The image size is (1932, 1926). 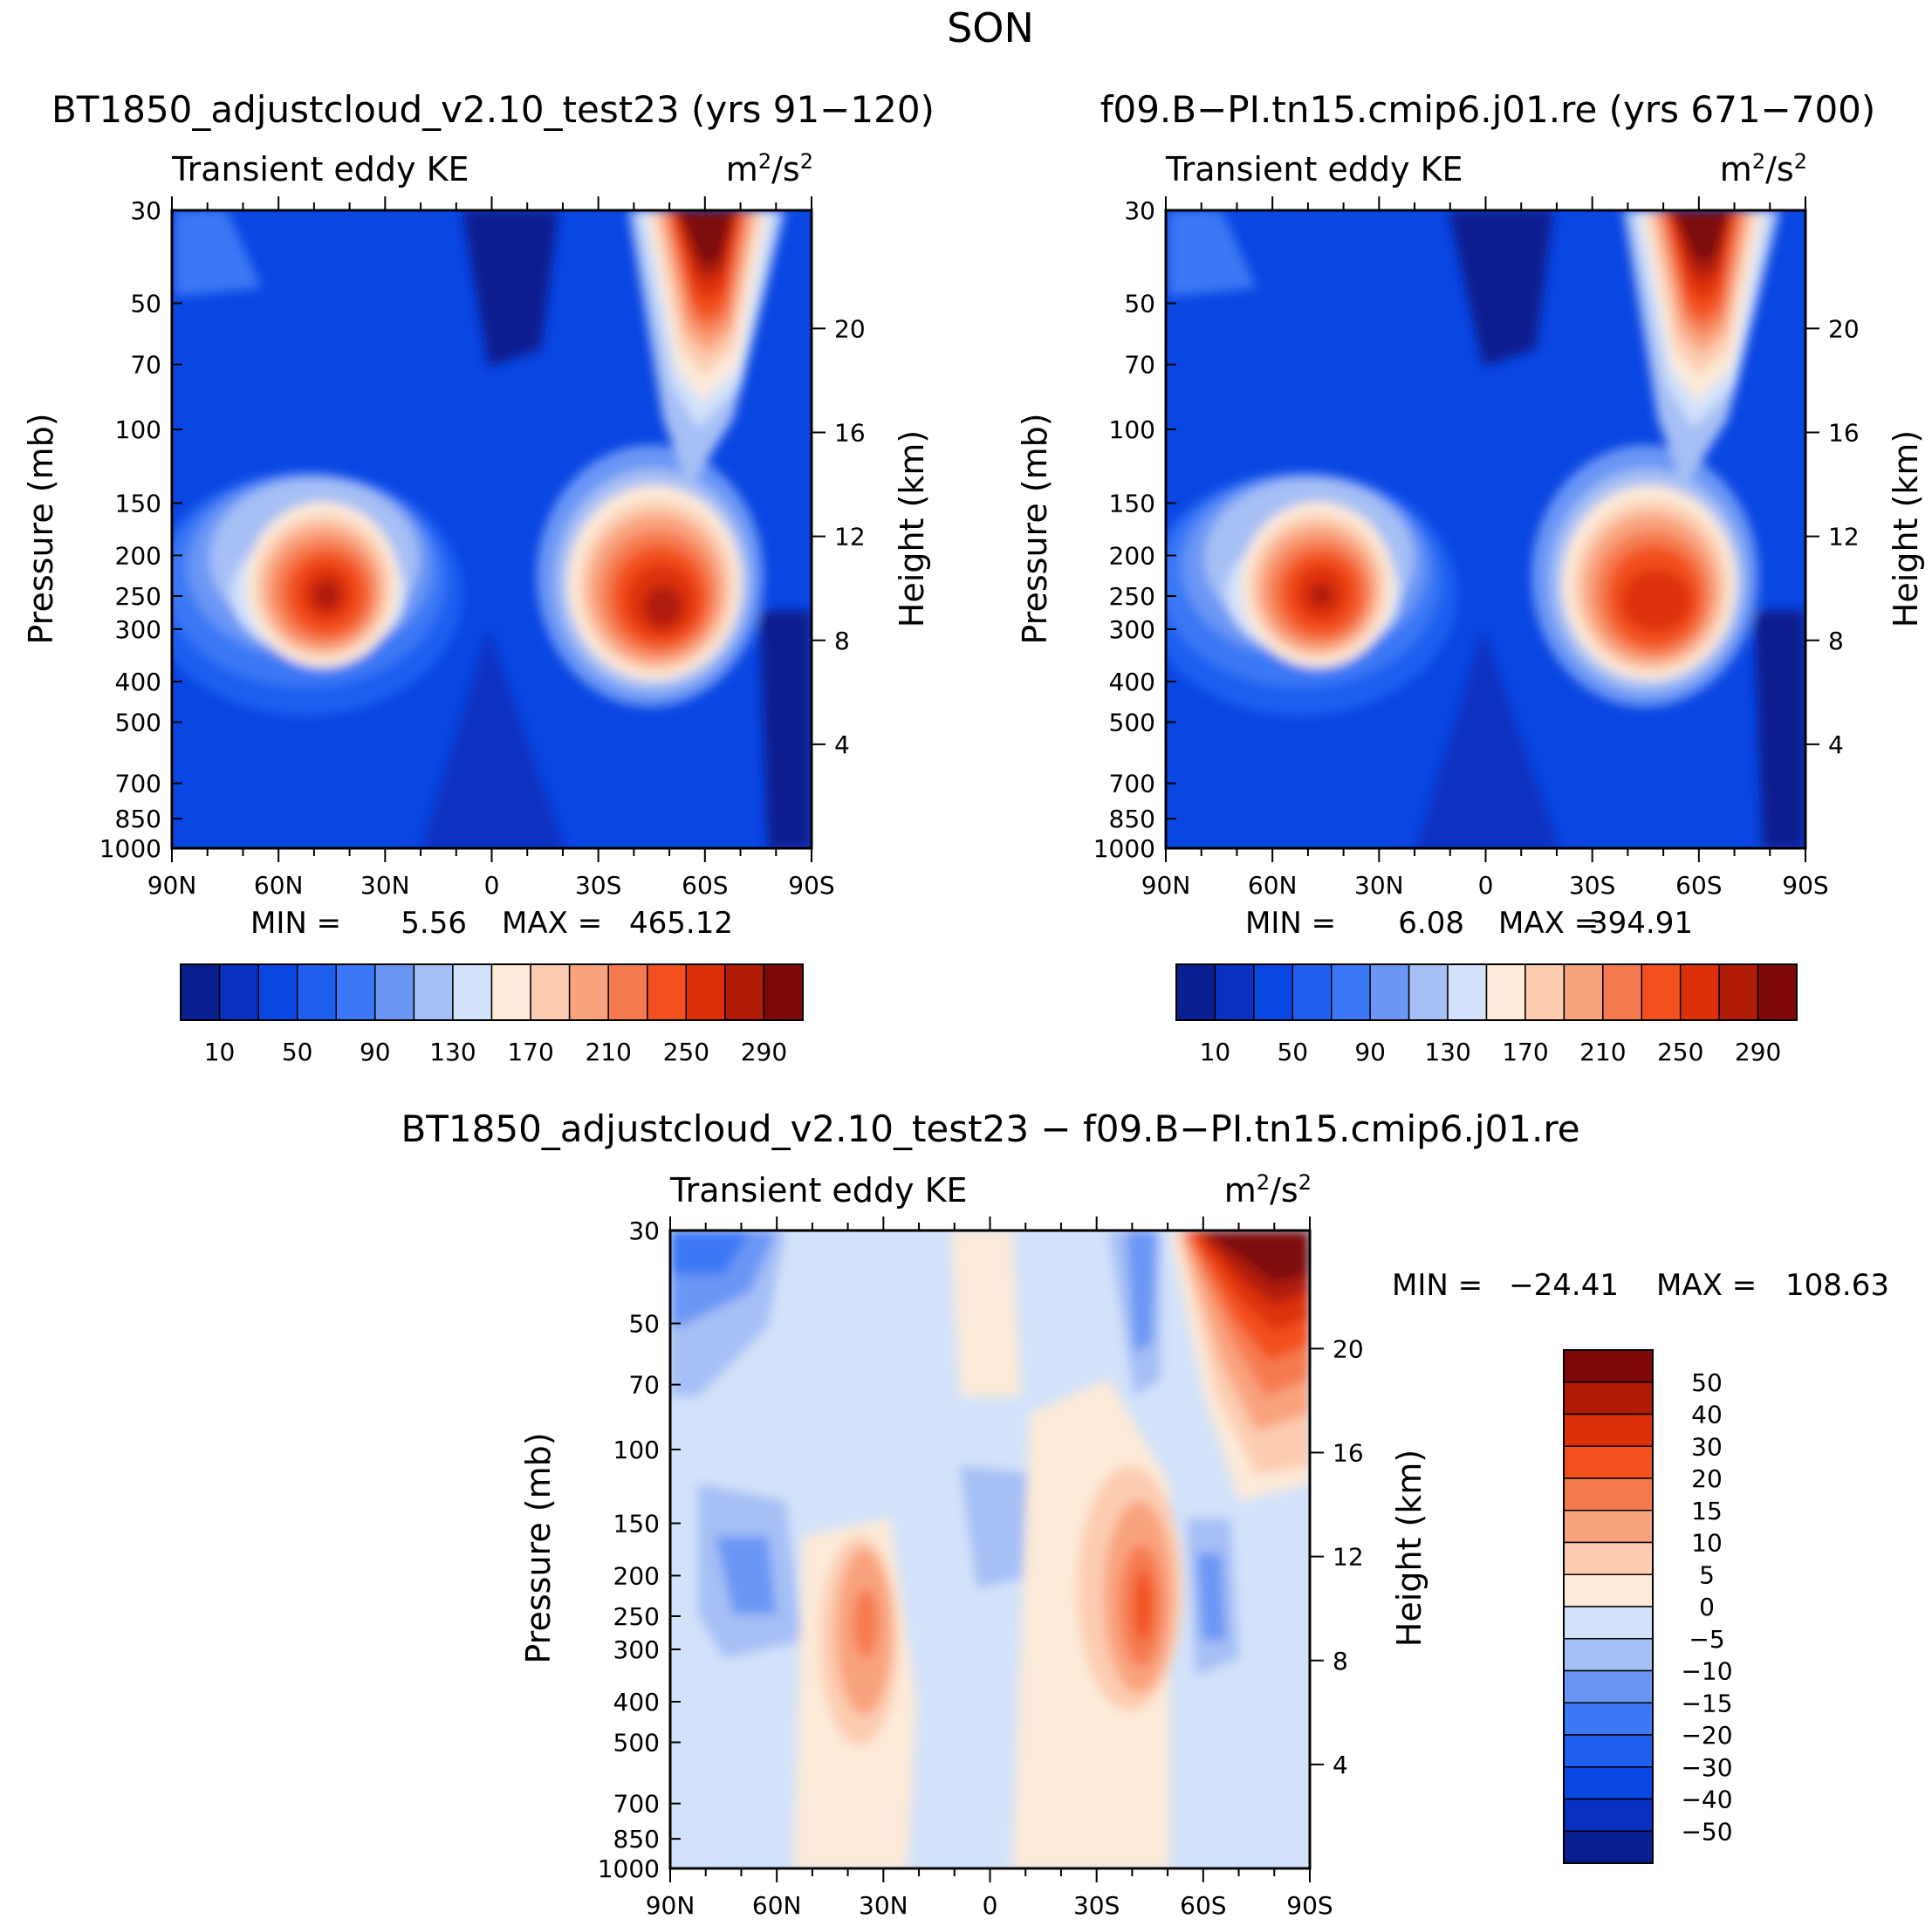 What do you see at coordinates (1707, 1831) in the screenshot?
I see `colorbar-label: −50` at bounding box center [1707, 1831].